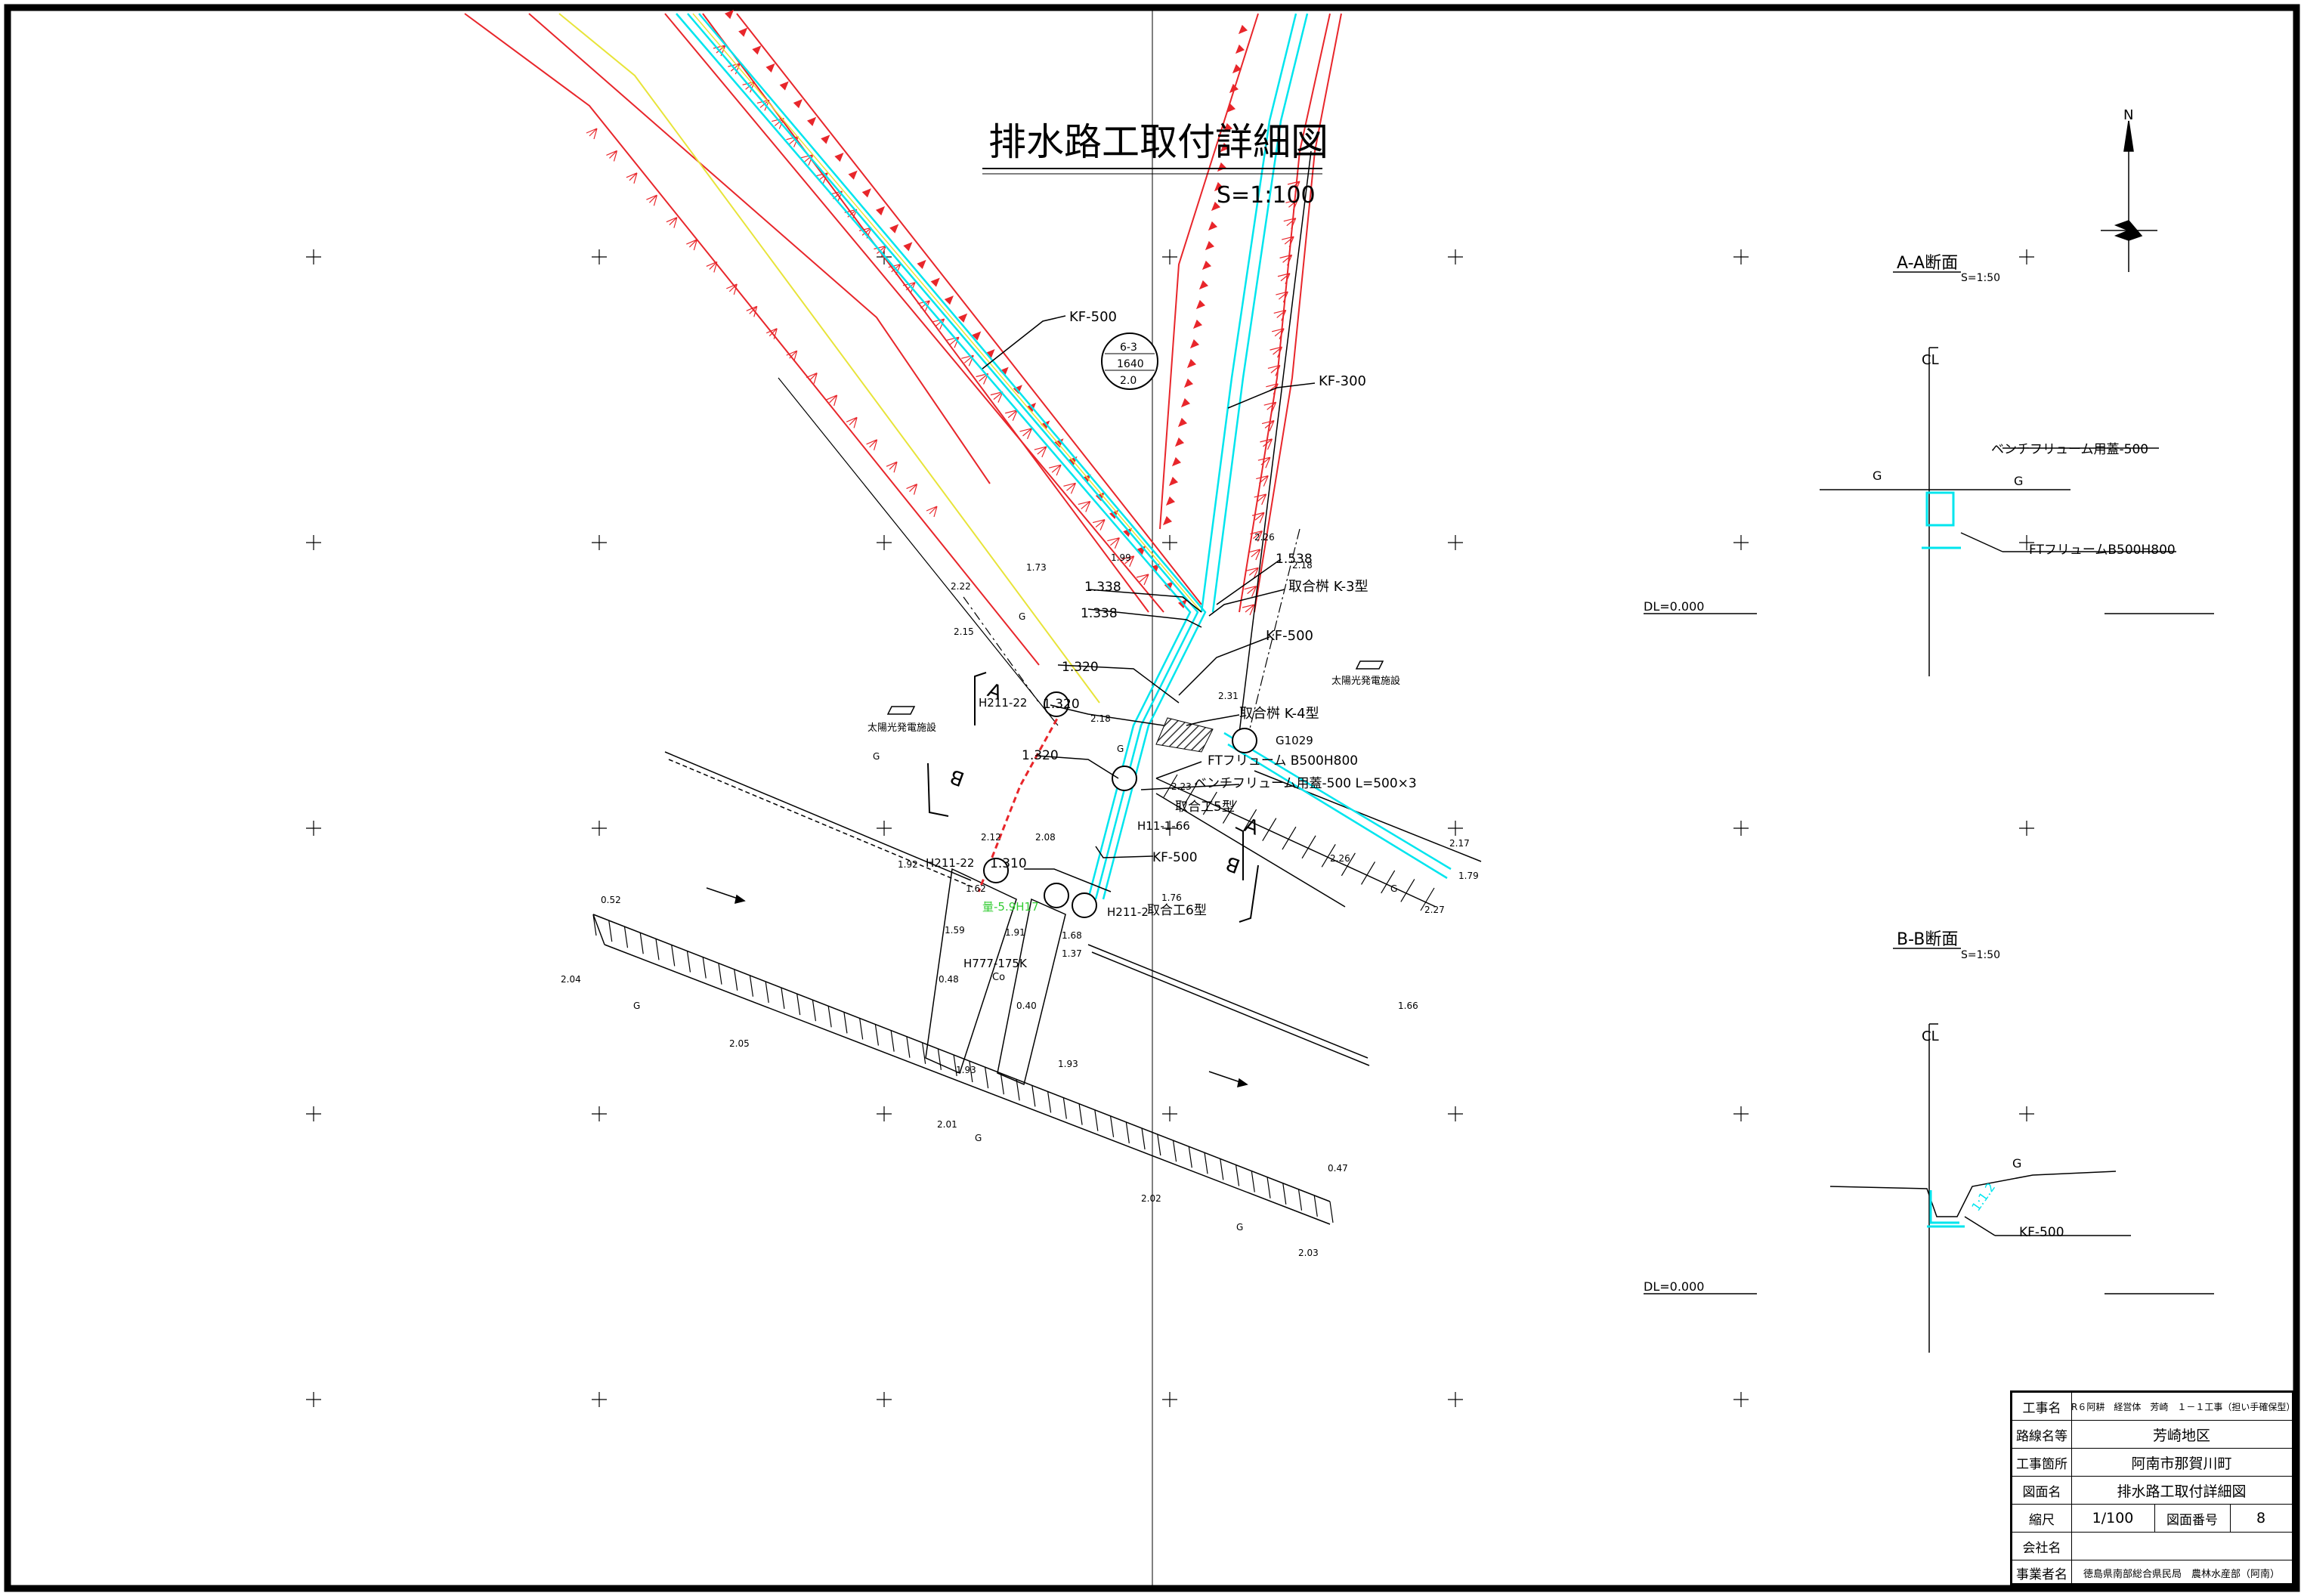 Image resolution: width=2304 pixels, height=1596 pixels. Describe the element at coordinates (1434, 910) in the screenshot. I see `spot-elevation: 2.27` at that location.